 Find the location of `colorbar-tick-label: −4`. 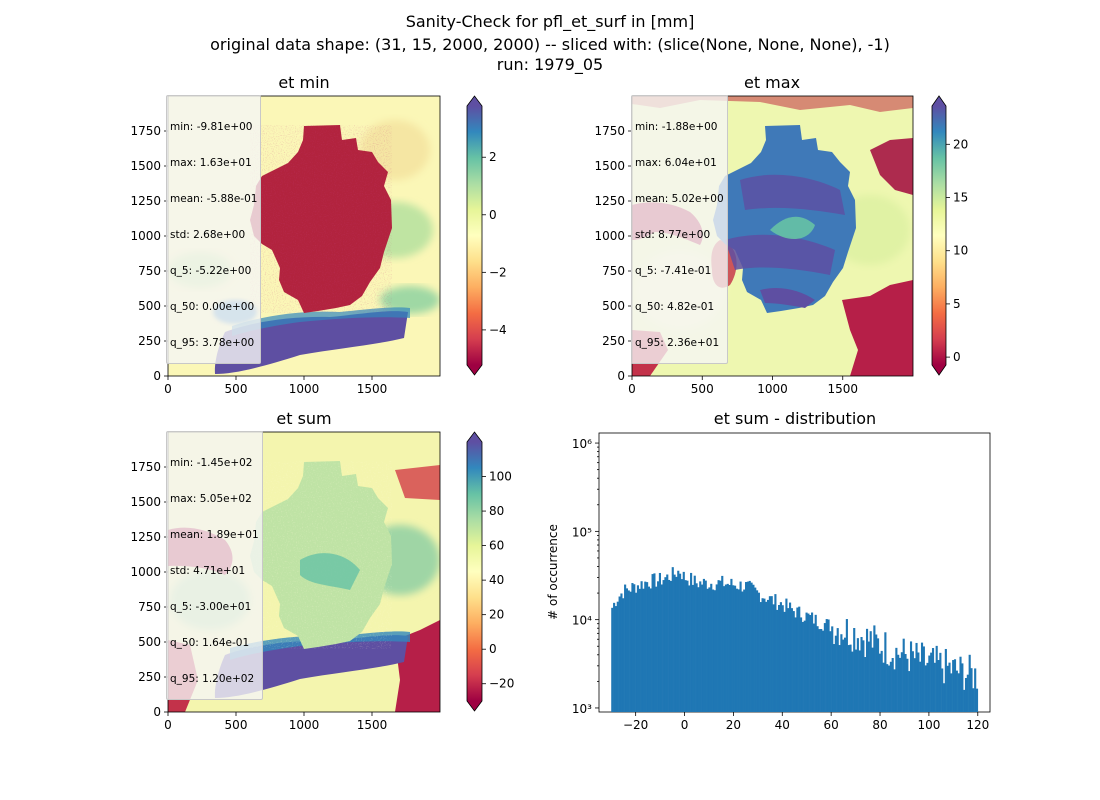

colorbar-tick-label: −4 is located at coordinates (498, 330).